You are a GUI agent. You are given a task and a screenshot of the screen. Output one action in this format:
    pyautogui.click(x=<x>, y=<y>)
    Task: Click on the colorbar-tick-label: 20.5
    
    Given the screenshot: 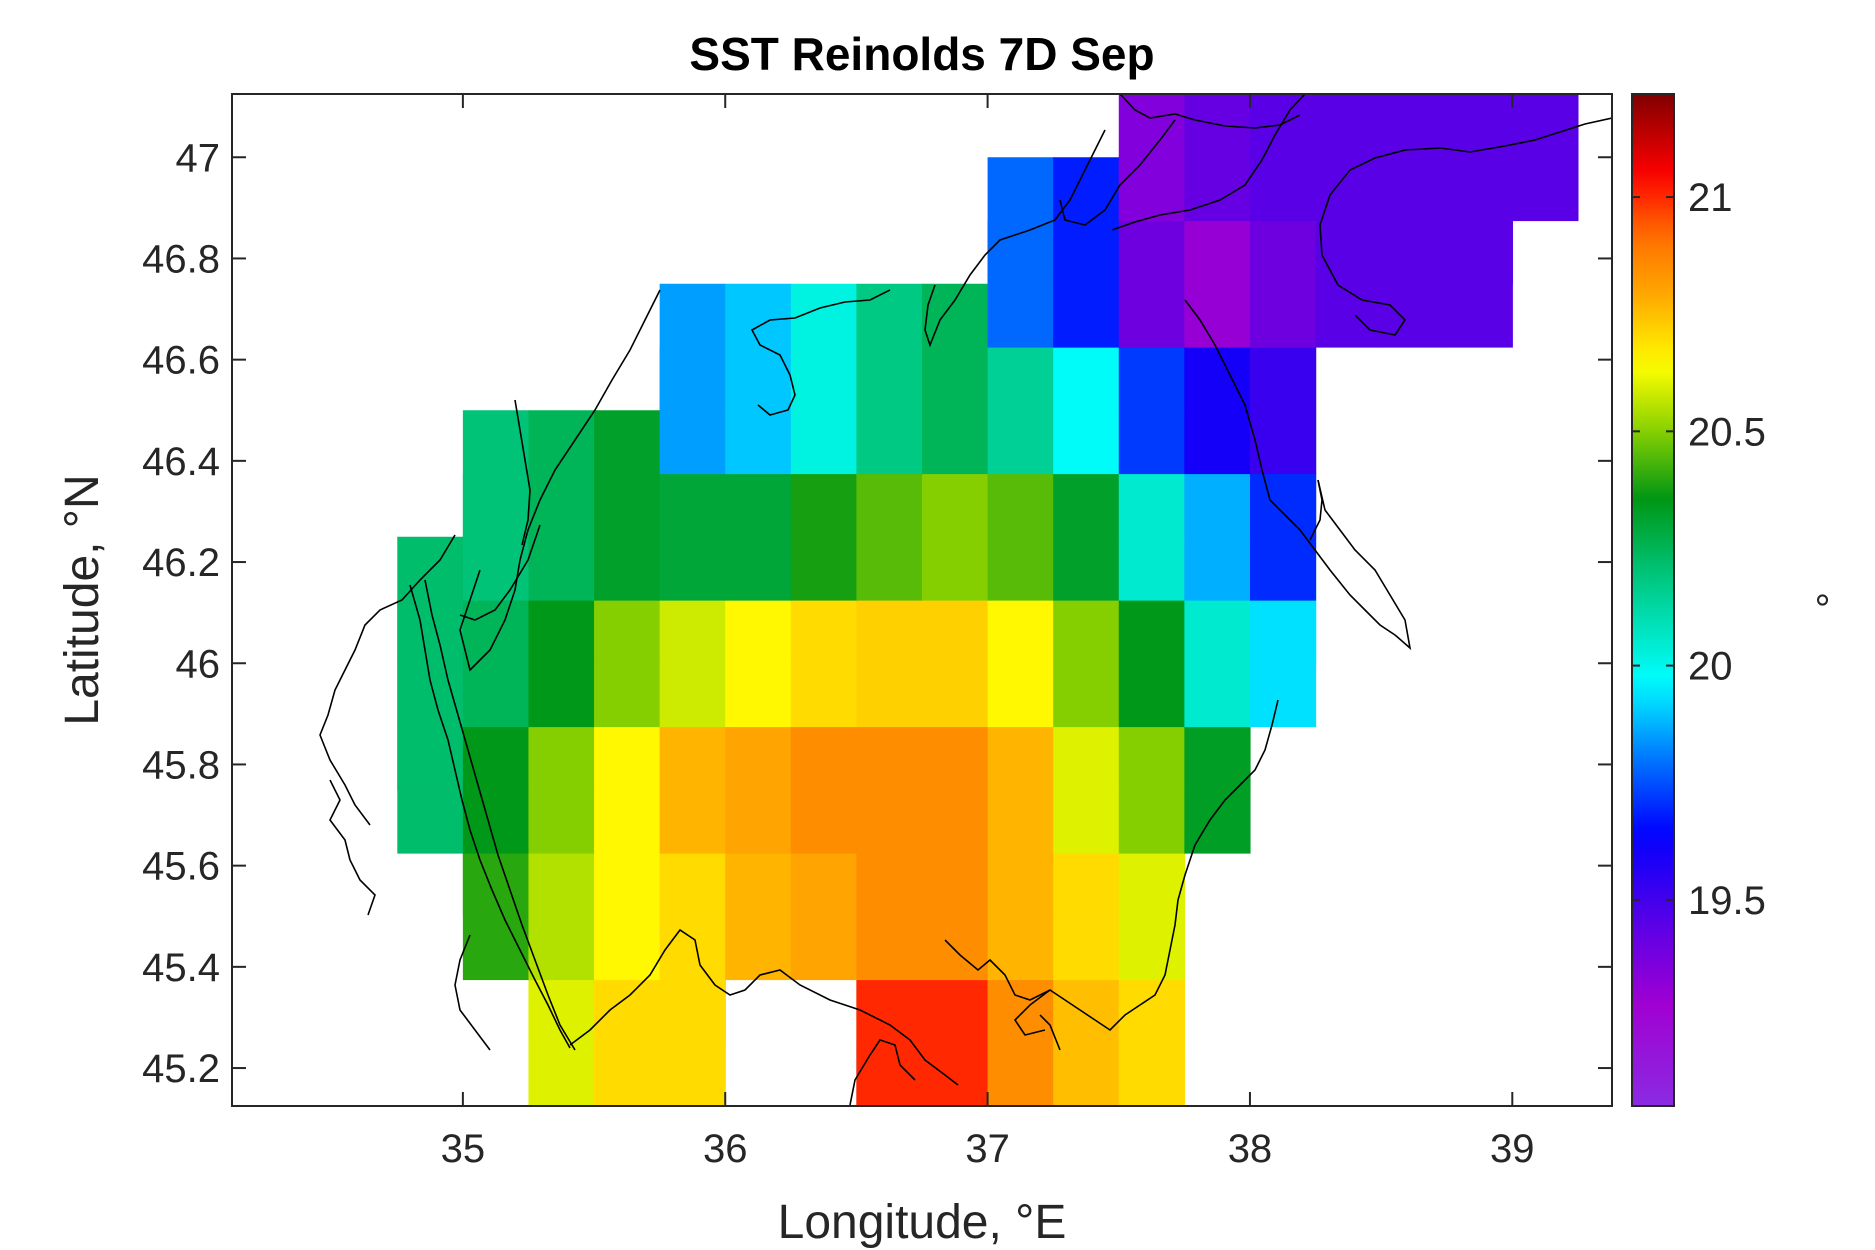 What is the action you would take?
    pyautogui.click(x=1727, y=432)
    